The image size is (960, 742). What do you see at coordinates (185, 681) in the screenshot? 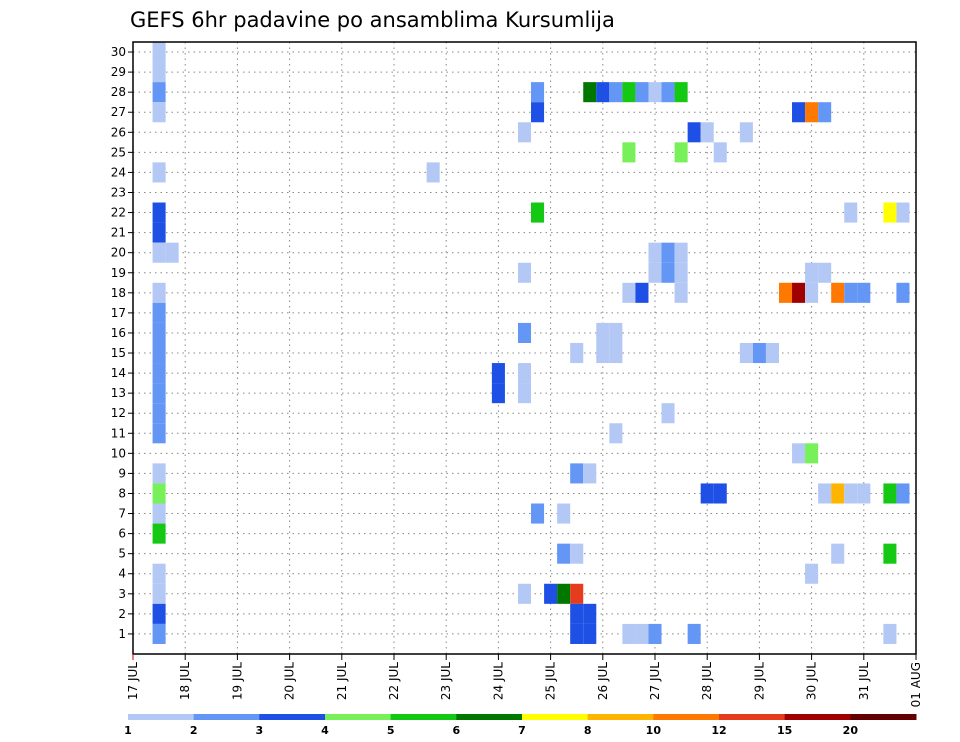
I see `x-tick-label: 18 JUL` at bounding box center [185, 681].